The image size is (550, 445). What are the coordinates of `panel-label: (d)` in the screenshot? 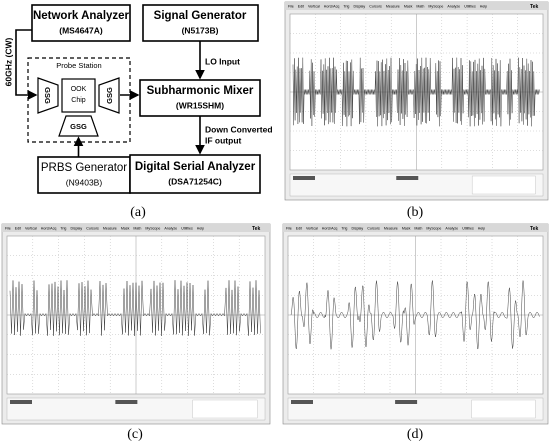 It's located at (415, 434).